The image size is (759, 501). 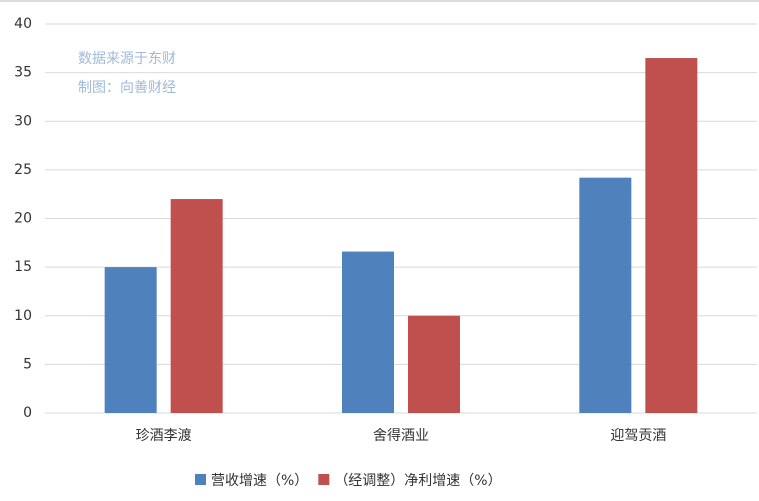 I want to click on x-tick-label: 舍得酒业, so click(x=401, y=435).